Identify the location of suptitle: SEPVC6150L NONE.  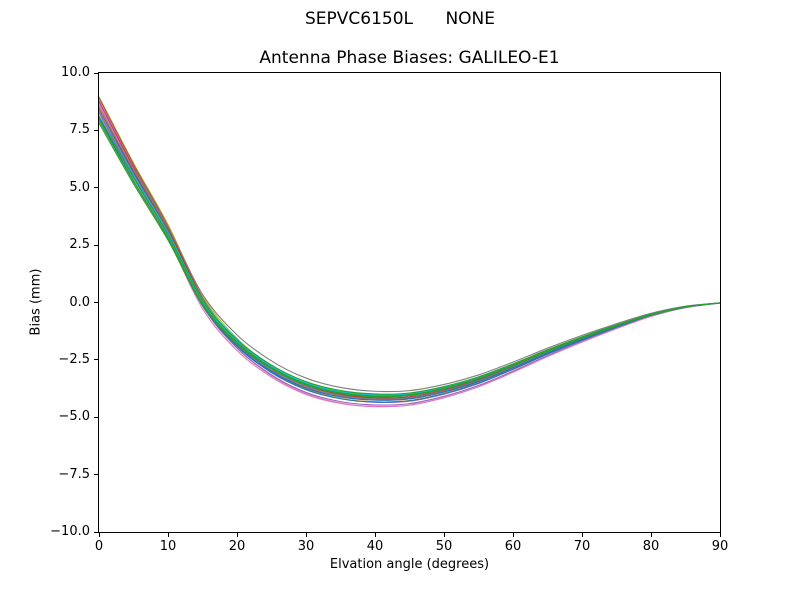
(400, 19).